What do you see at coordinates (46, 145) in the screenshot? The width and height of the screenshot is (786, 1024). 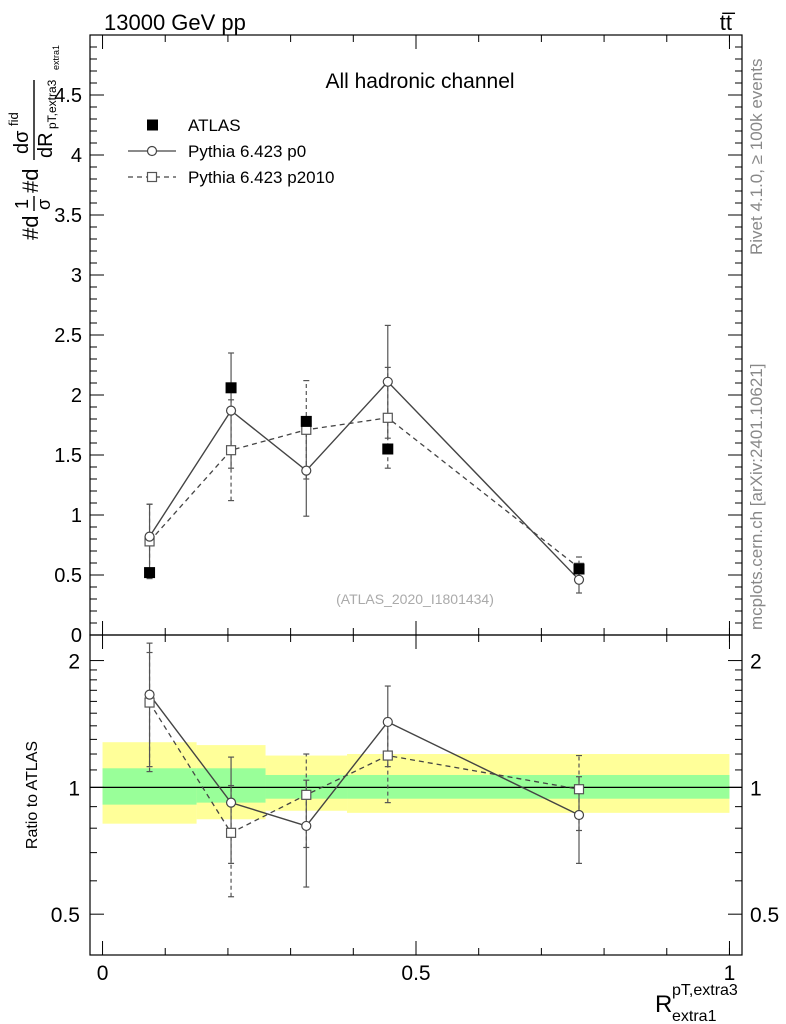 I see `ylabel-frac2-den: dR` at bounding box center [46, 145].